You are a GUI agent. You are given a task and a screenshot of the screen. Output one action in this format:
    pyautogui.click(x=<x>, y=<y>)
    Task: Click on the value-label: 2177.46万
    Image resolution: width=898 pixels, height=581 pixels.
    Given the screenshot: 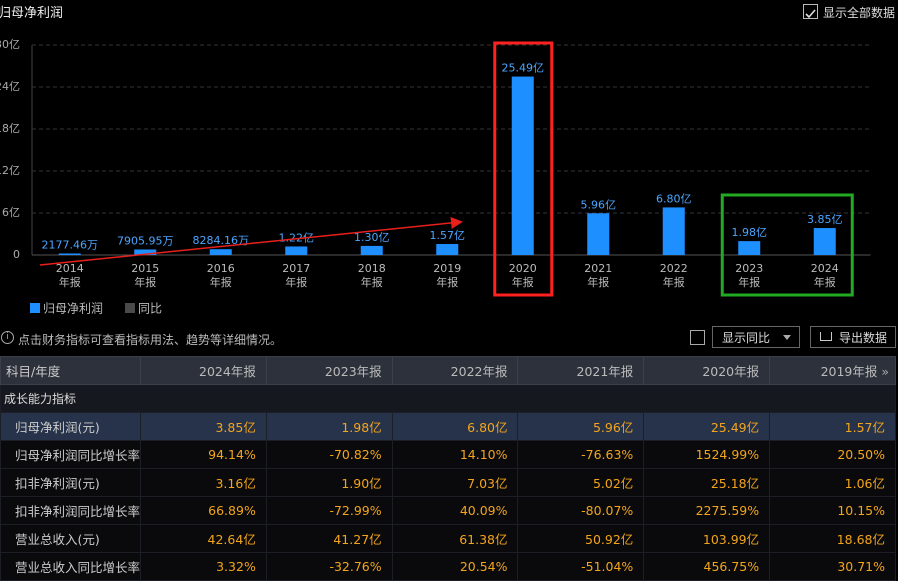 What is the action you would take?
    pyautogui.click(x=70, y=244)
    